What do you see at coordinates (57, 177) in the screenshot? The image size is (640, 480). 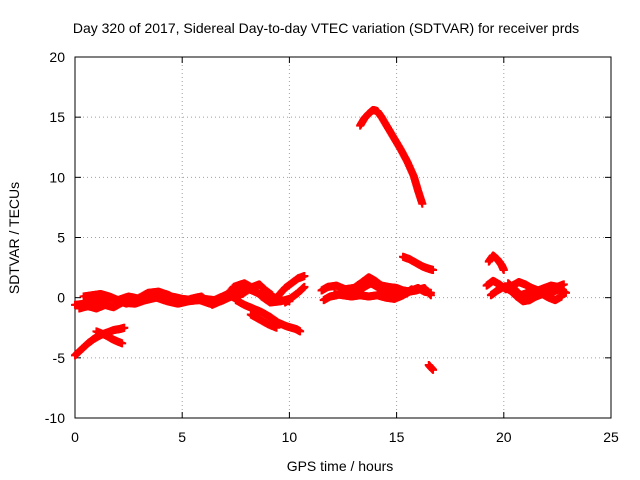 I see `y-tick-label: 10` at bounding box center [57, 177].